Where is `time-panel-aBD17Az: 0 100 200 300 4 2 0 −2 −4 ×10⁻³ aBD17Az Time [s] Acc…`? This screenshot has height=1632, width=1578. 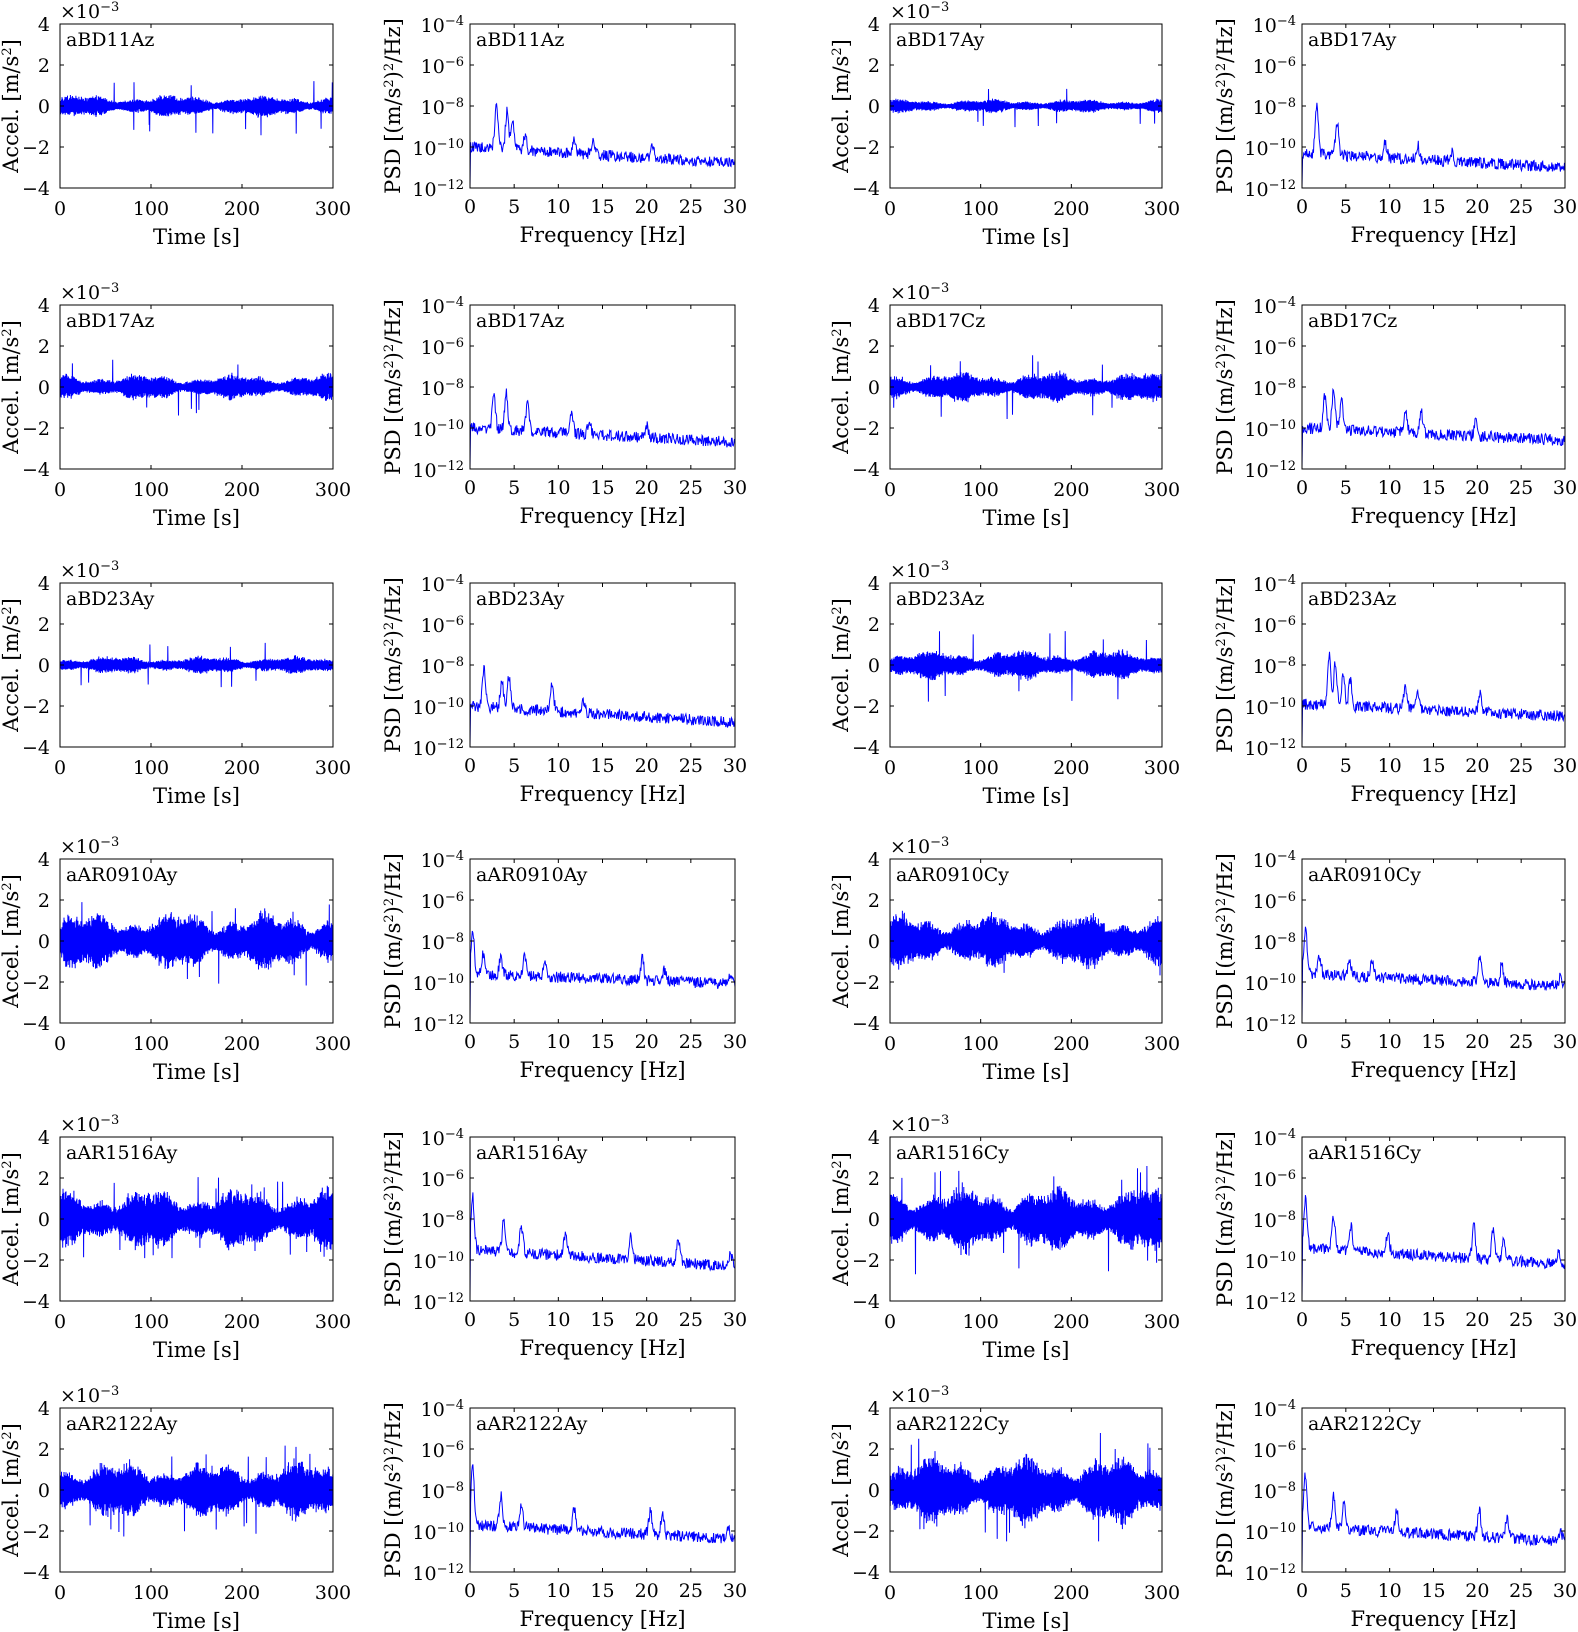
time-panel-aBD17Az: 0 100 200 300 4 2 0 −2 −4 ×10⁻³ aBD17Az Time [s] Acc… is located at coordinates (175, 406).